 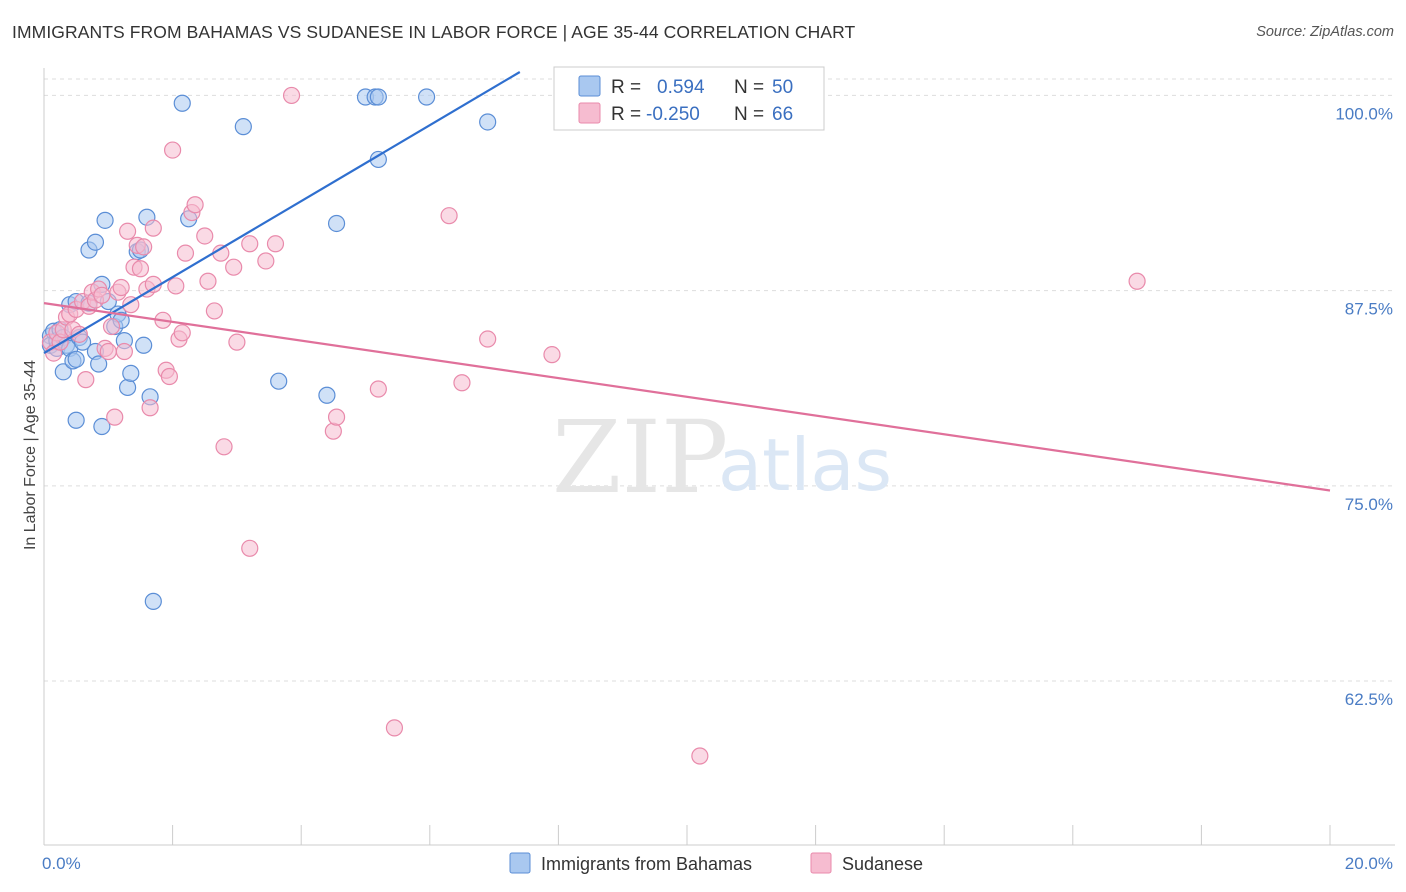 What do you see at coordinates (821, 863) in the screenshot?
I see `bottom-legend-swatch-sudanese` at bounding box center [821, 863].